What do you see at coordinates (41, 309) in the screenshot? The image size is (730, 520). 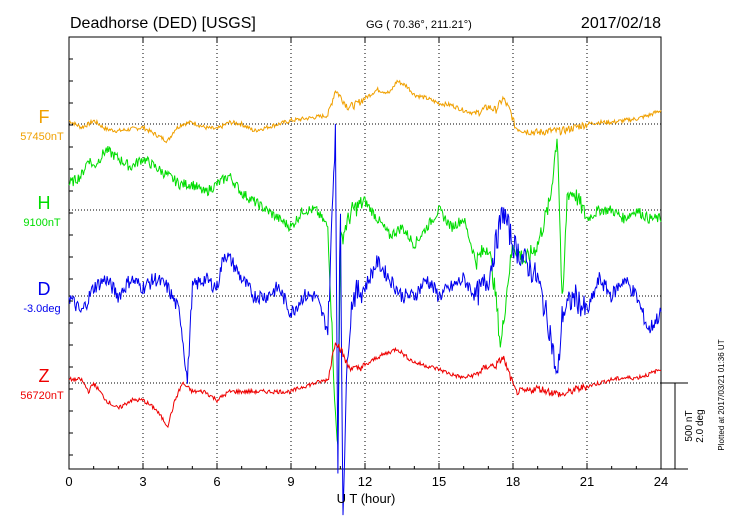 I see `baseline-label-D: -3.0deg` at bounding box center [41, 309].